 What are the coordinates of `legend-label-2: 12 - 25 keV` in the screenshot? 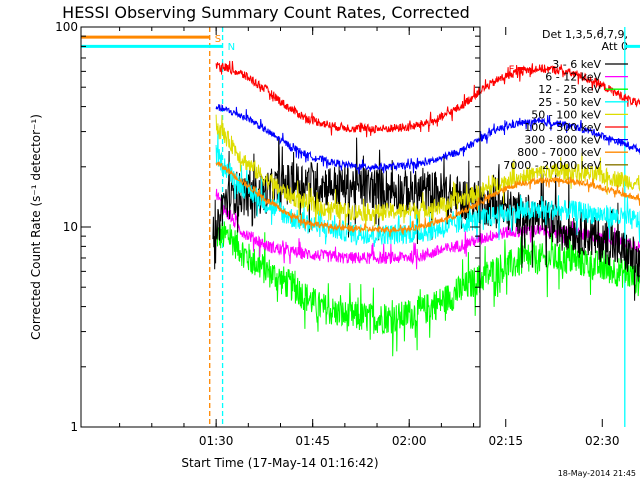 It's located at (569, 89).